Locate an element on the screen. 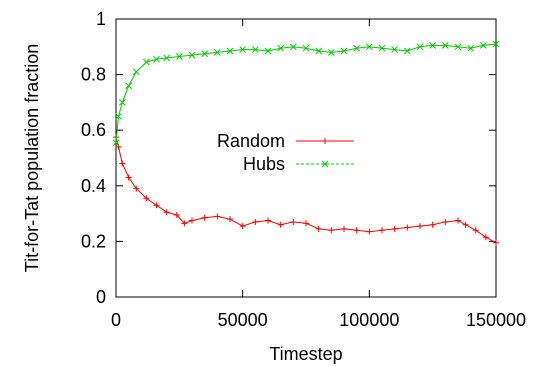 The image size is (546, 367). y-axis-label: Tit-for-Tat population fraction is located at coordinates (32, 158).